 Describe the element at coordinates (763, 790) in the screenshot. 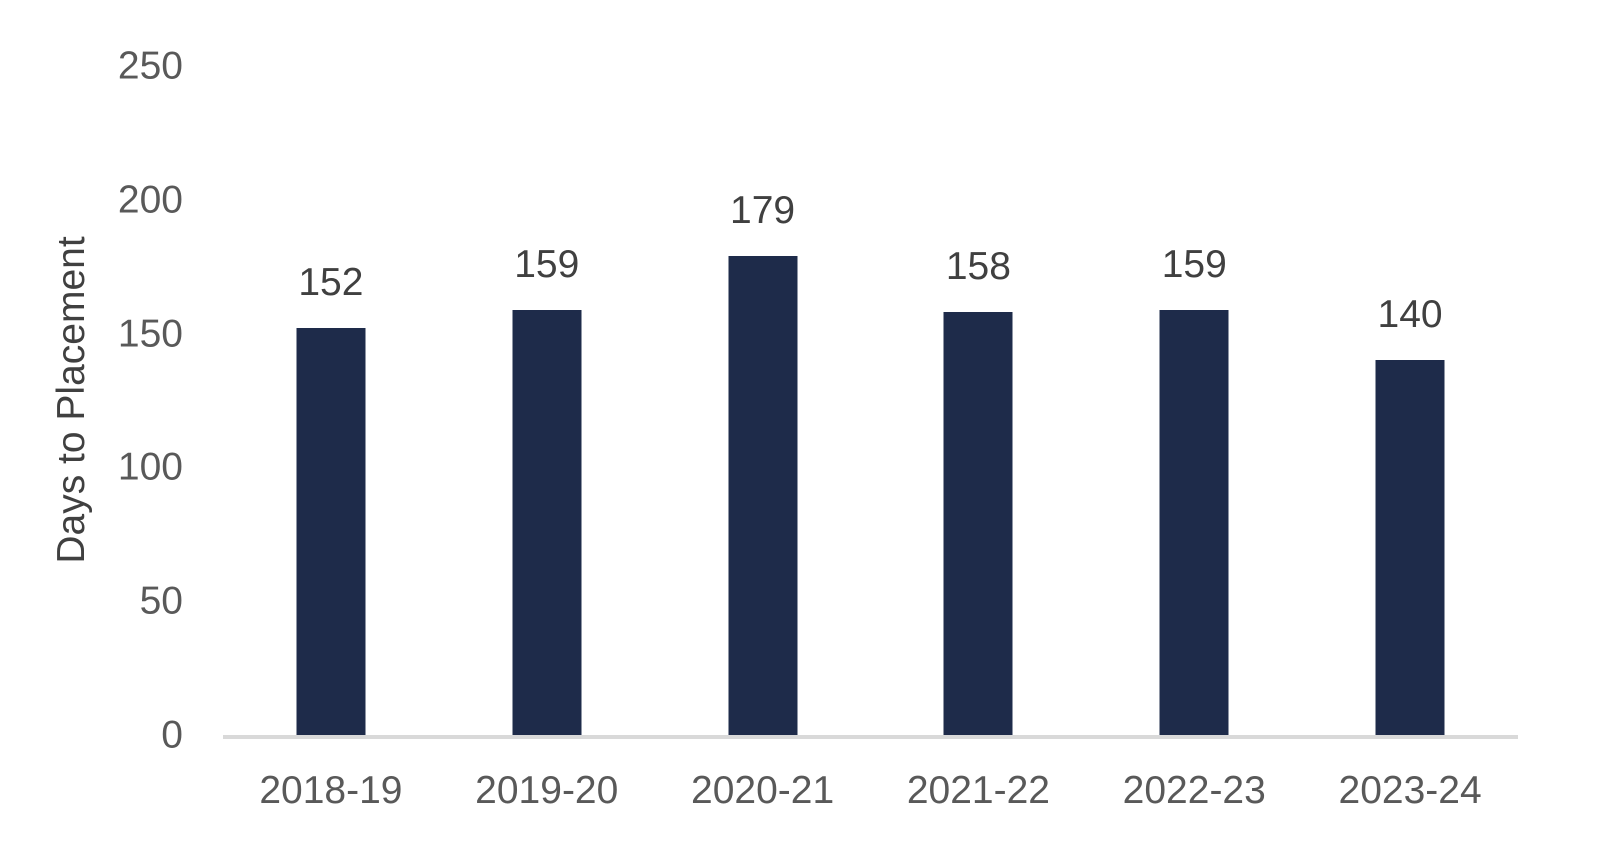

I see `x-tick-label-2020-21: 2020-21` at that location.